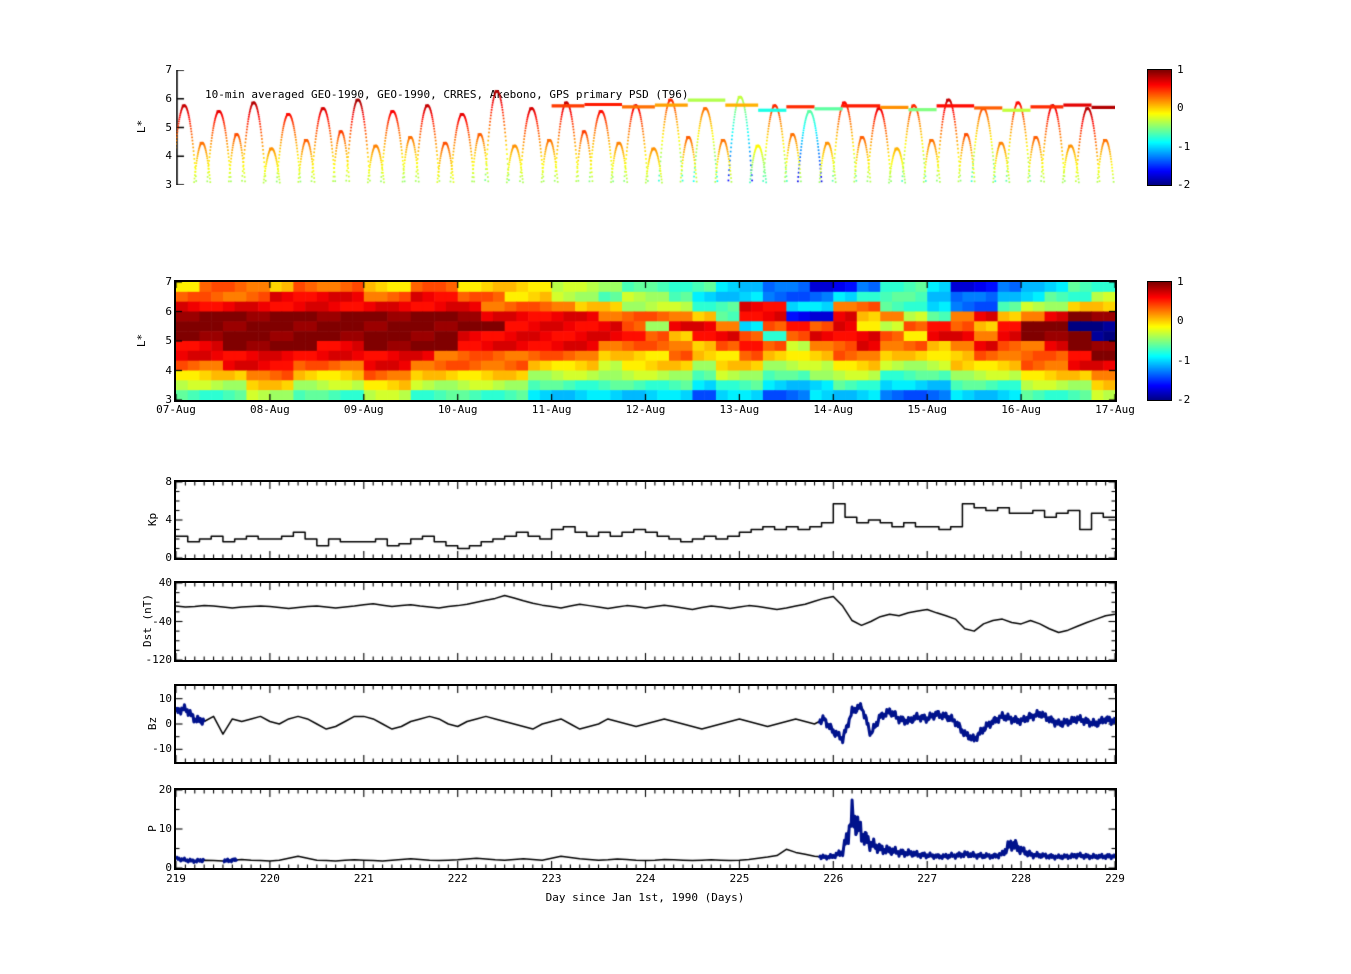 This screenshot has height=974, width=1351. I want to click on y-tick-label: -40, so click(162, 621).